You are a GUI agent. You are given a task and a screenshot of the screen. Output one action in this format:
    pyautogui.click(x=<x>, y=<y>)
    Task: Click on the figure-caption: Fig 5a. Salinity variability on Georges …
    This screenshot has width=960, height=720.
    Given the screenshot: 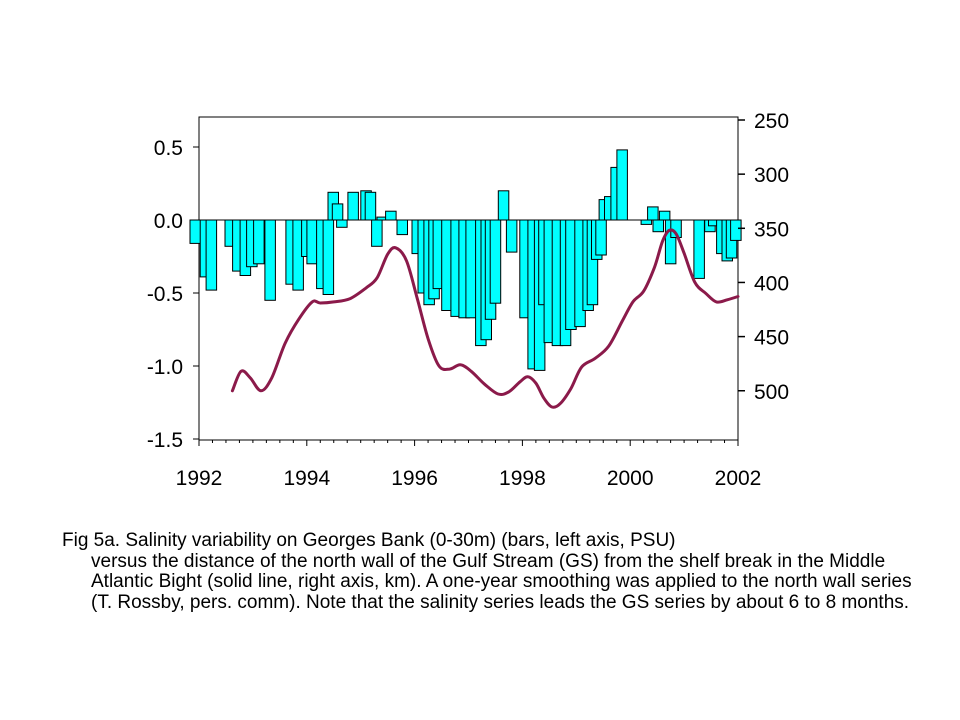 What is the action you would take?
    pyautogui.click(x=492, y=571)
    